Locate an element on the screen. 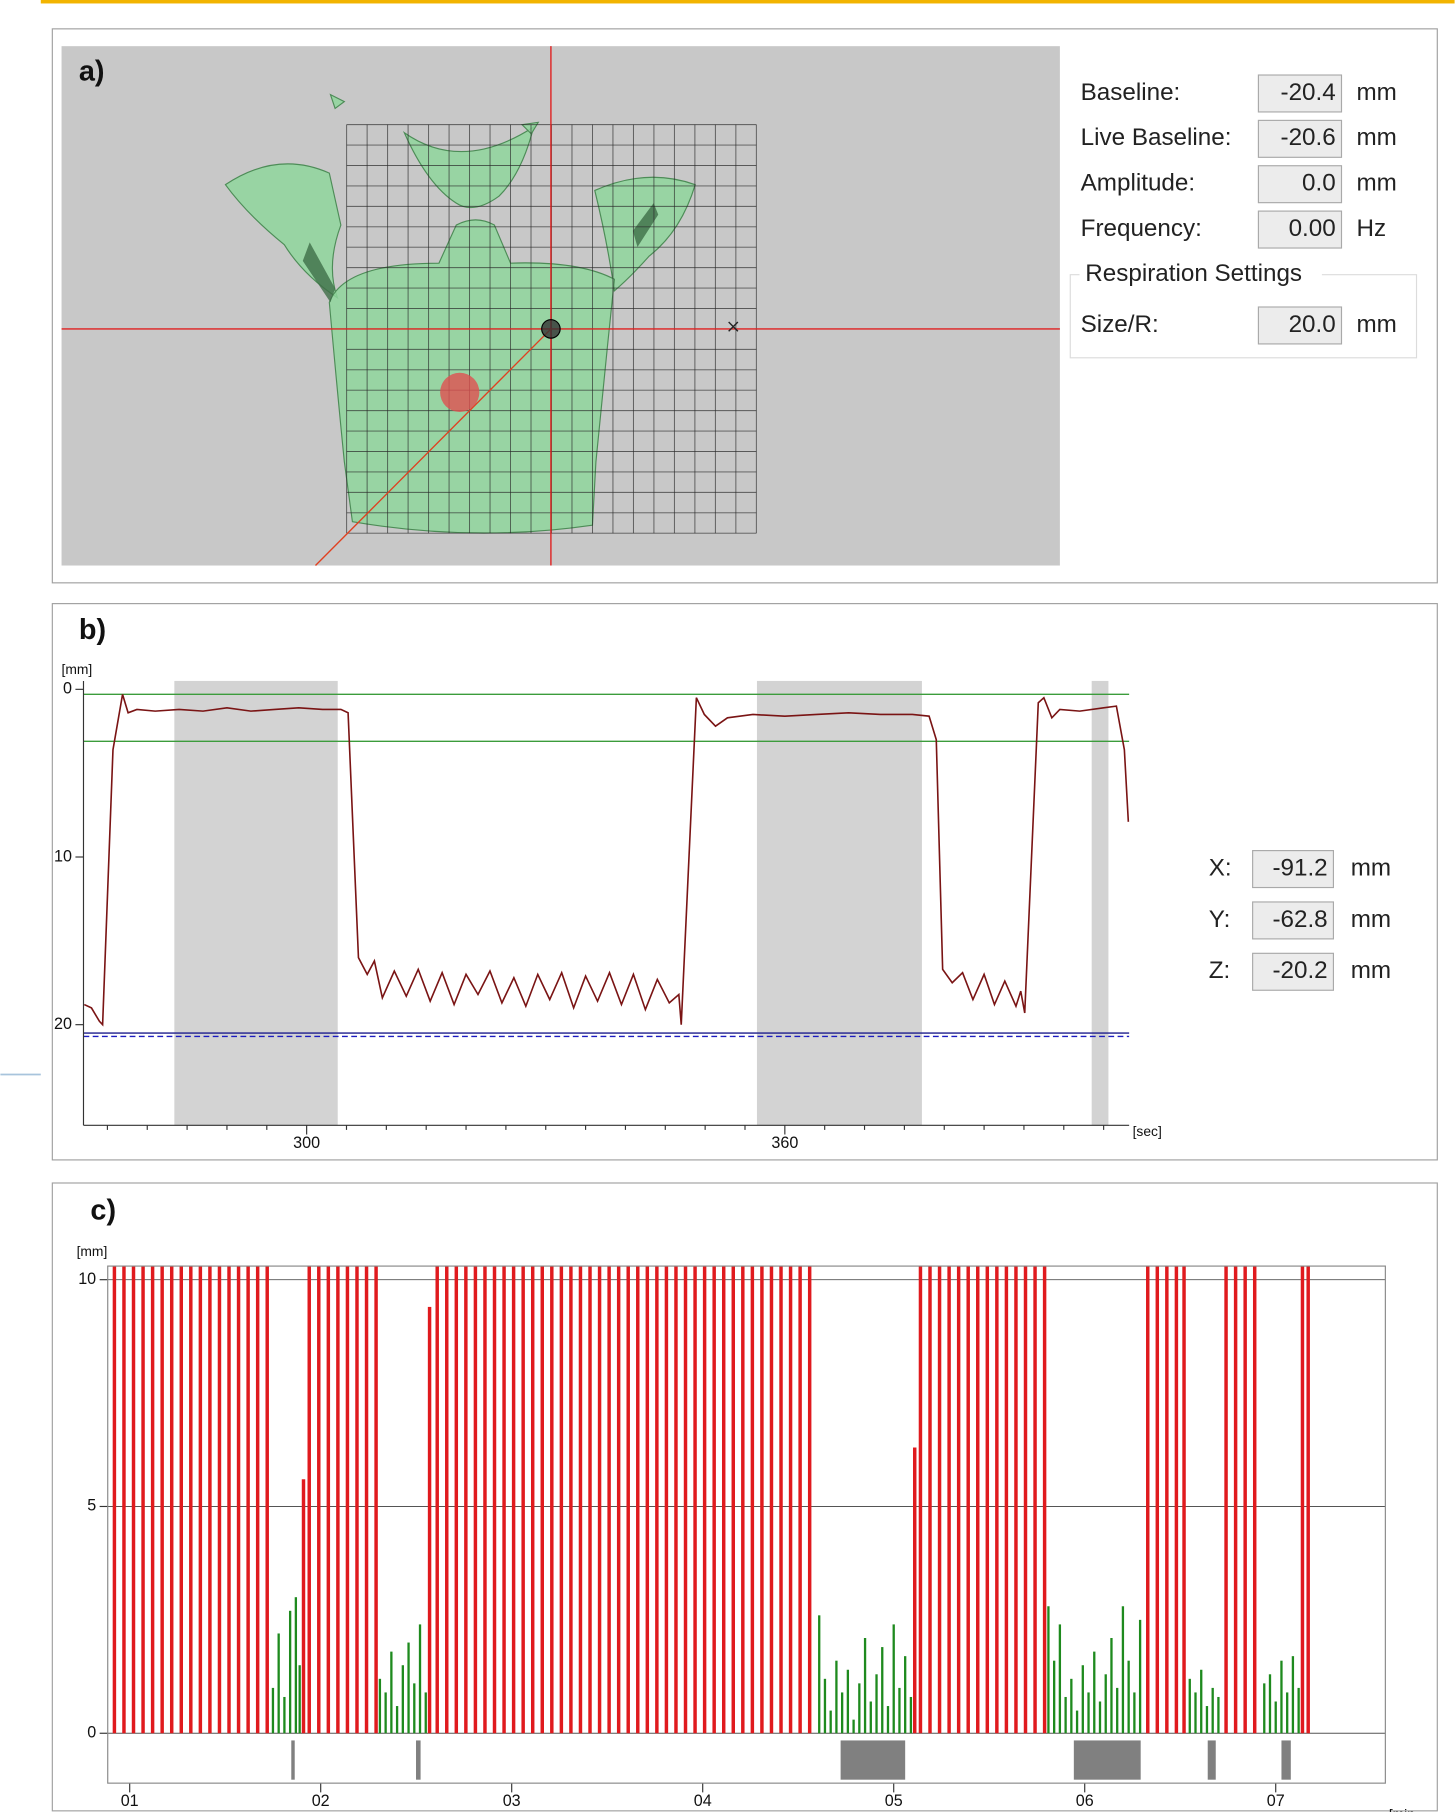  x-axis-label: [min is located at coordinates (1402, 1809).